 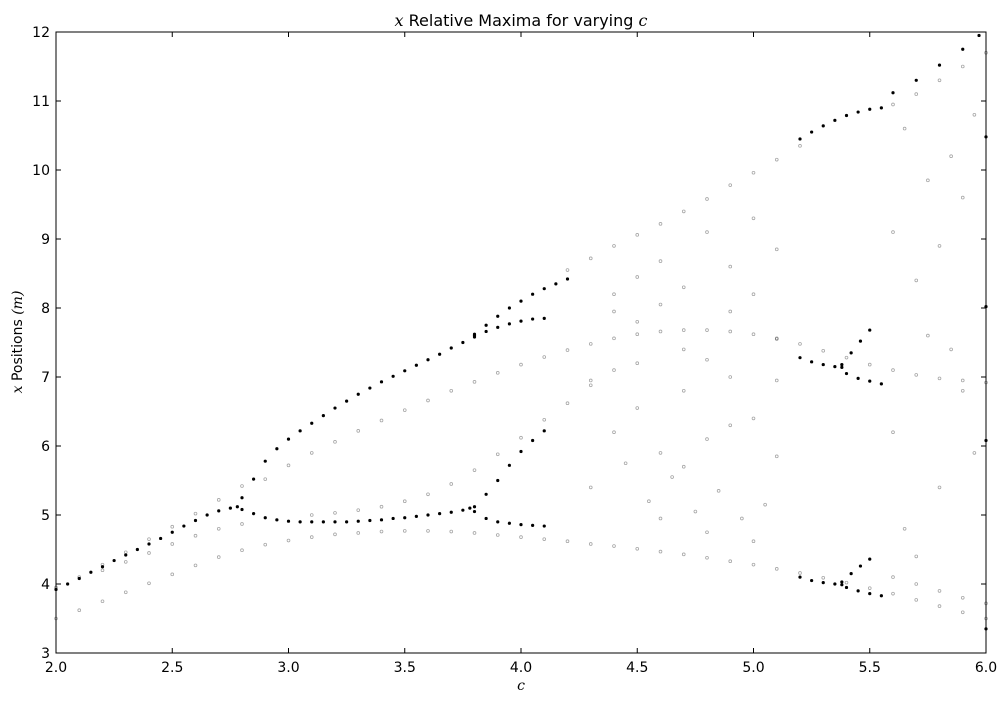 What do you see at coordinates (41, 102) in the screenshot?
I see `y-tick-label: 11` at bounding box center [41, 102].